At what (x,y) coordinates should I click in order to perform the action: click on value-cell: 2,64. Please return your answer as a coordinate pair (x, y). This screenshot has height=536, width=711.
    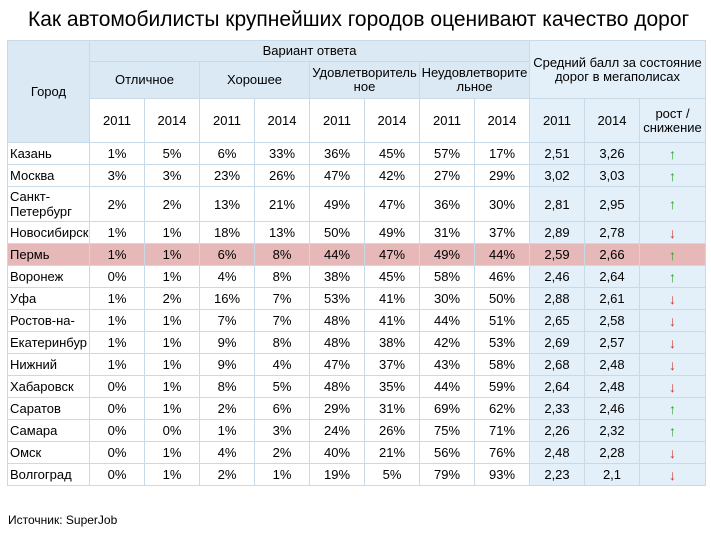
    Looking at the image, I should click on (612, 276).